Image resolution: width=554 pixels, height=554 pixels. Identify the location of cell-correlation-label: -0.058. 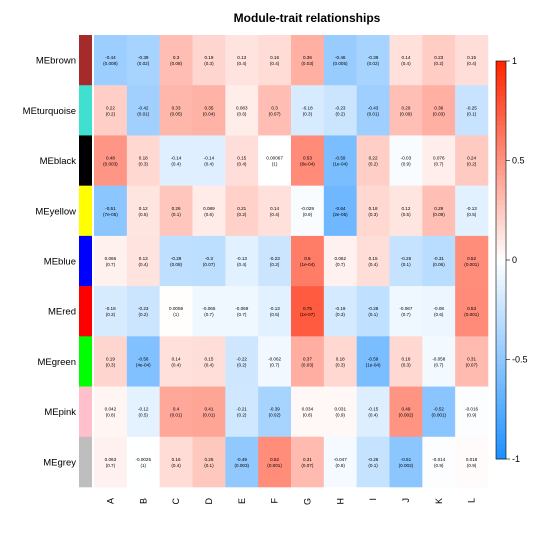
(438, 358).